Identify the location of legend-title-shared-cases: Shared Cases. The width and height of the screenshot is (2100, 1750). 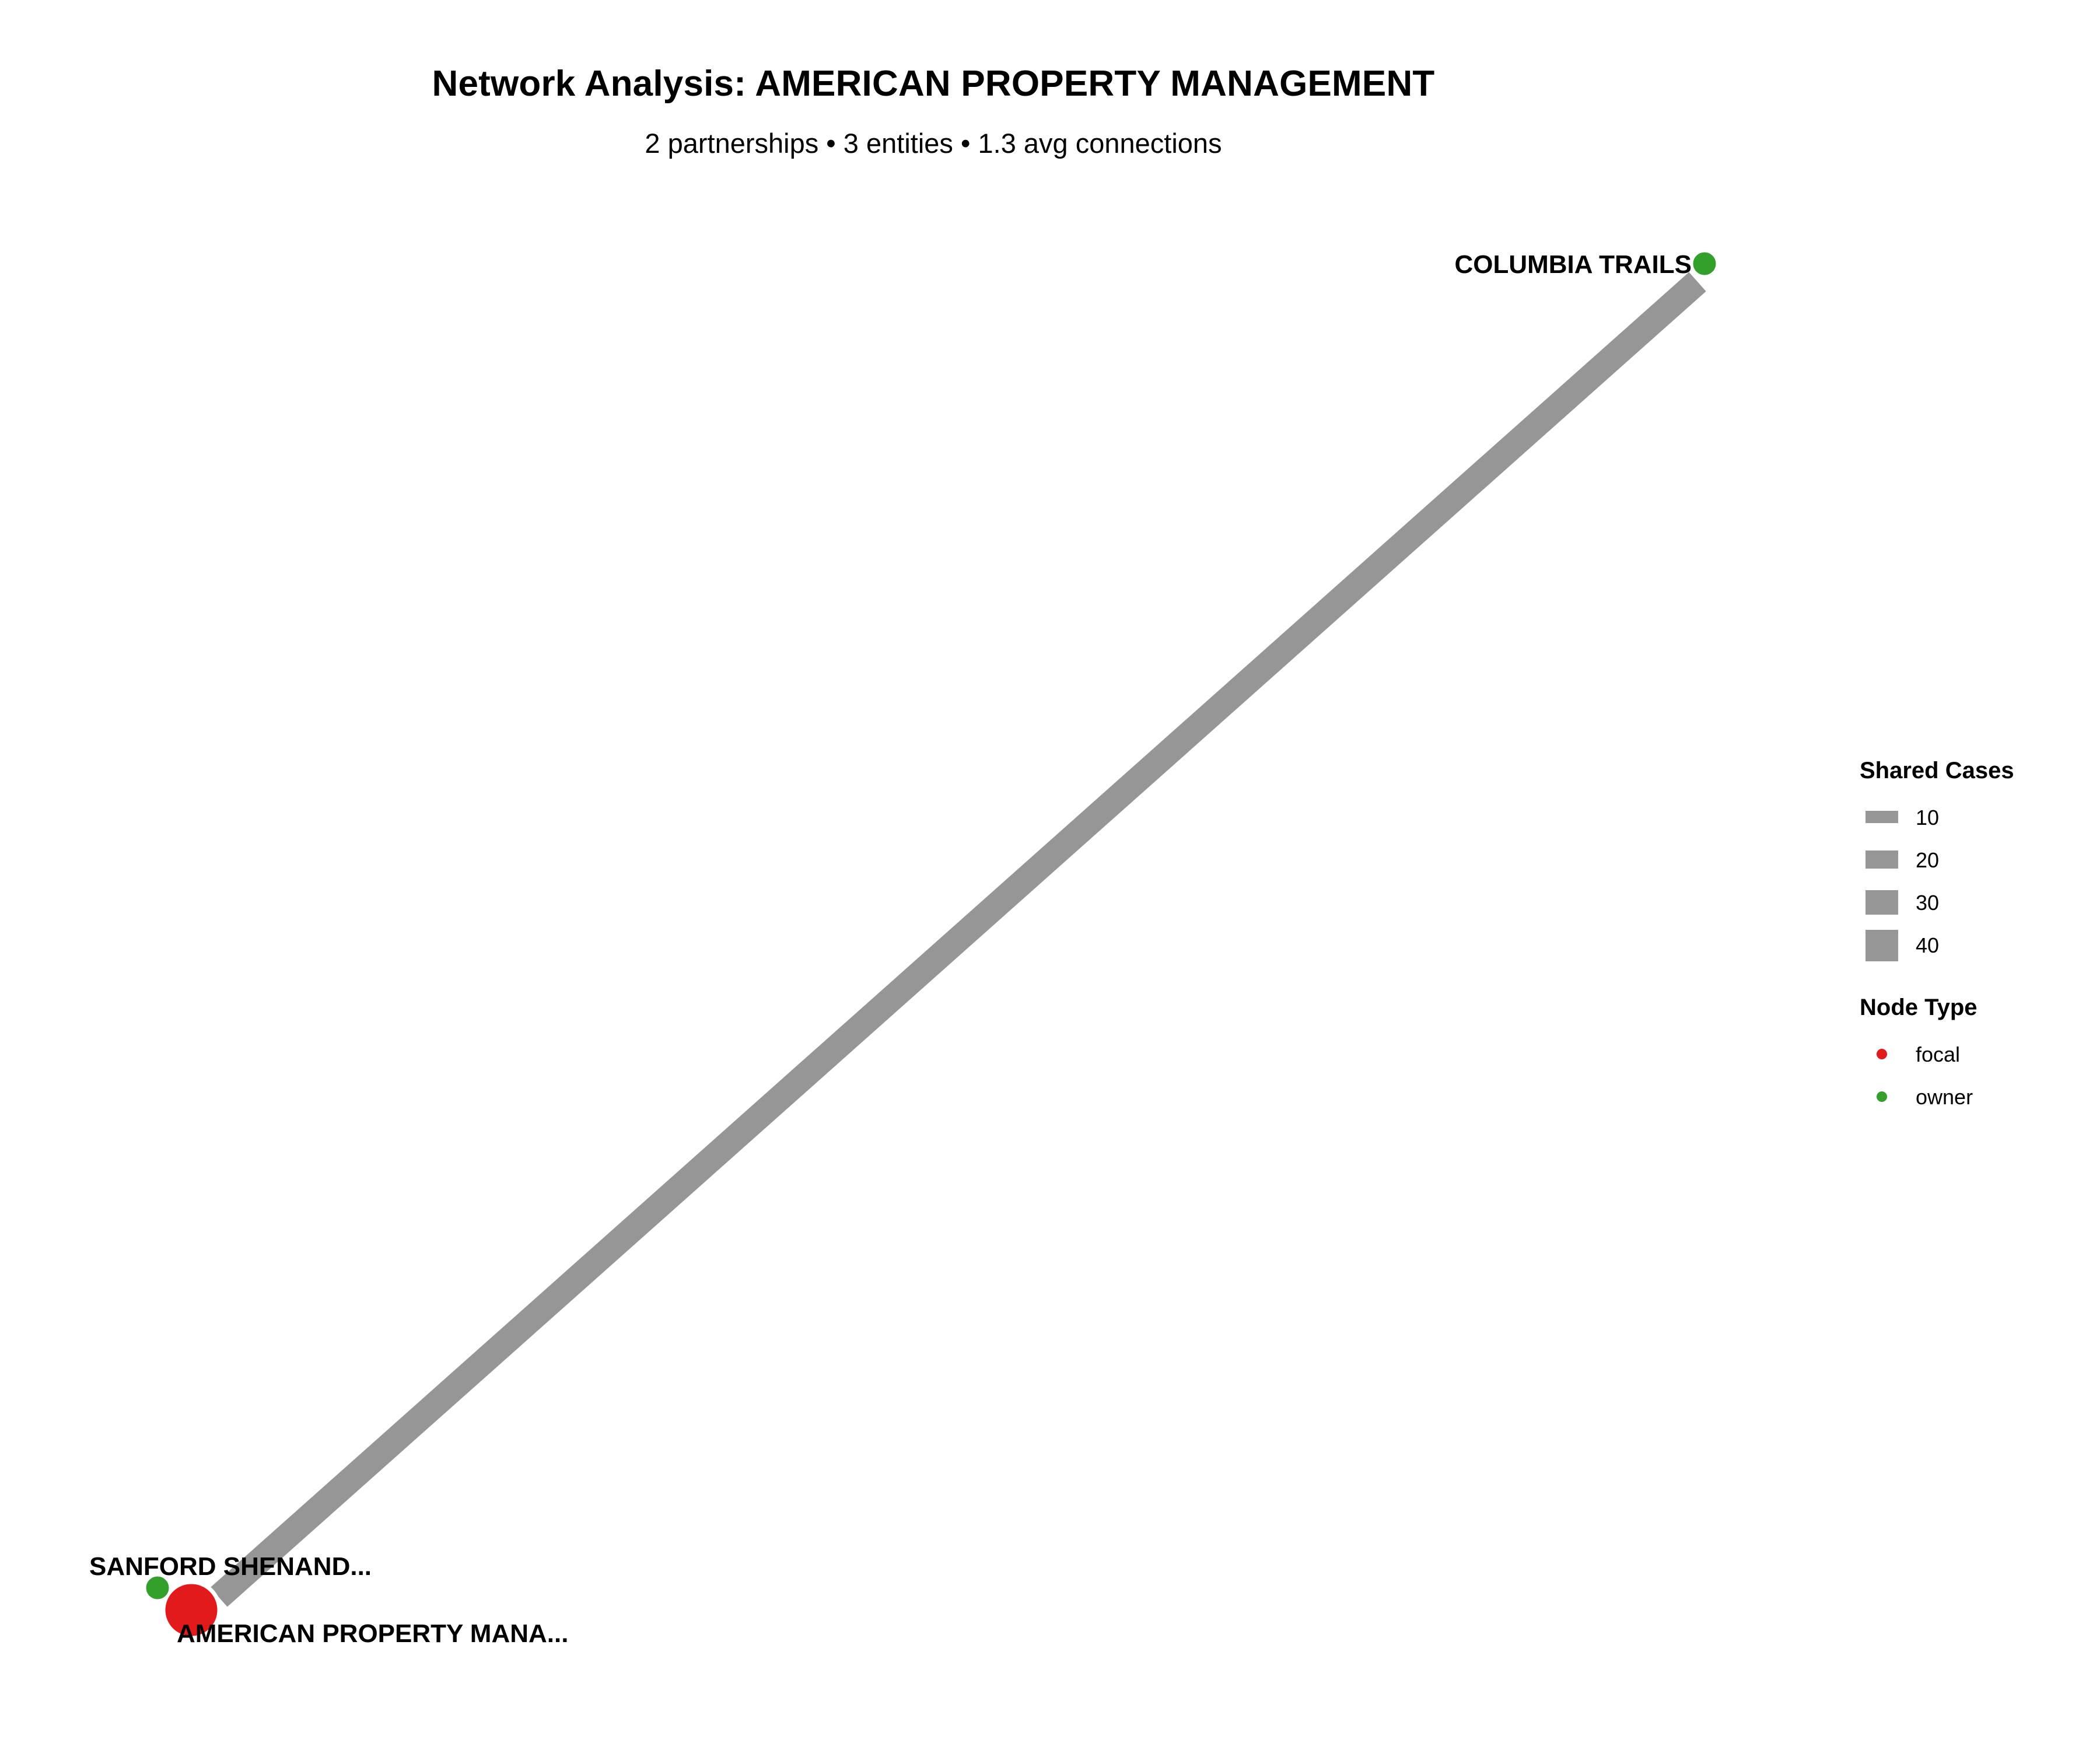
(1937, 771).